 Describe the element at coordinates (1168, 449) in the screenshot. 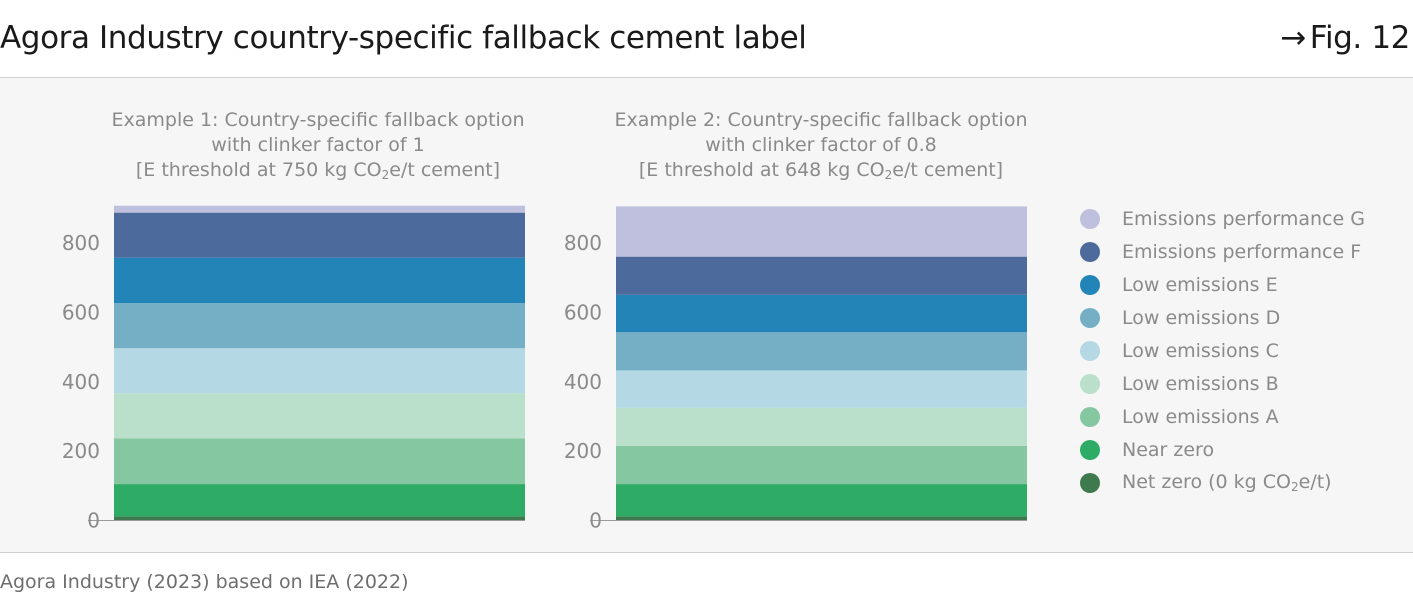

I see `legend-label: Near zero` at that location.